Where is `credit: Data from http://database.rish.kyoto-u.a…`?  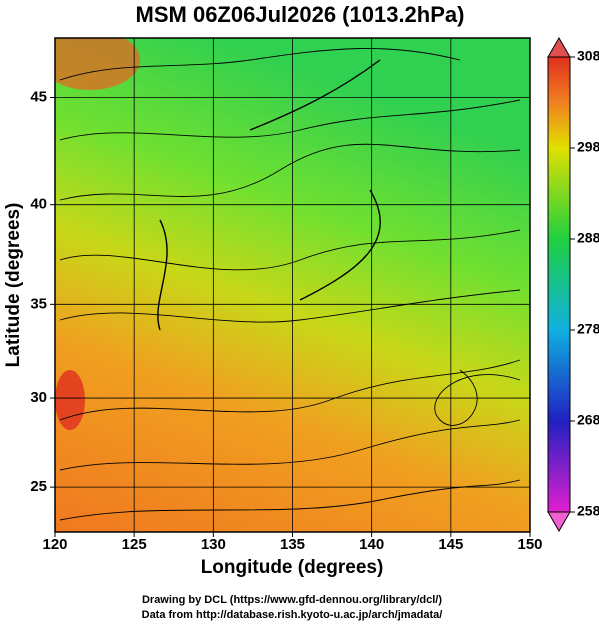 credit: Data from http://database.rish.kyoto-u.a… is located at coordinates (292, 615).